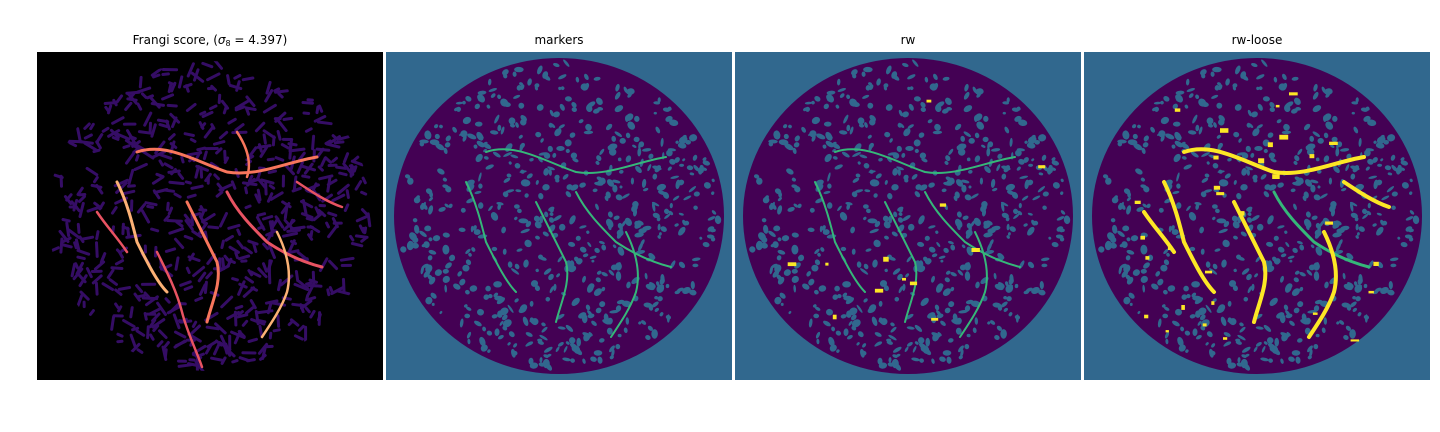 The width and height of the screenshot is (1440, 432). Describe the element at coordinates (568, 243) in the screenshot. I see `markers-lines` at that location.